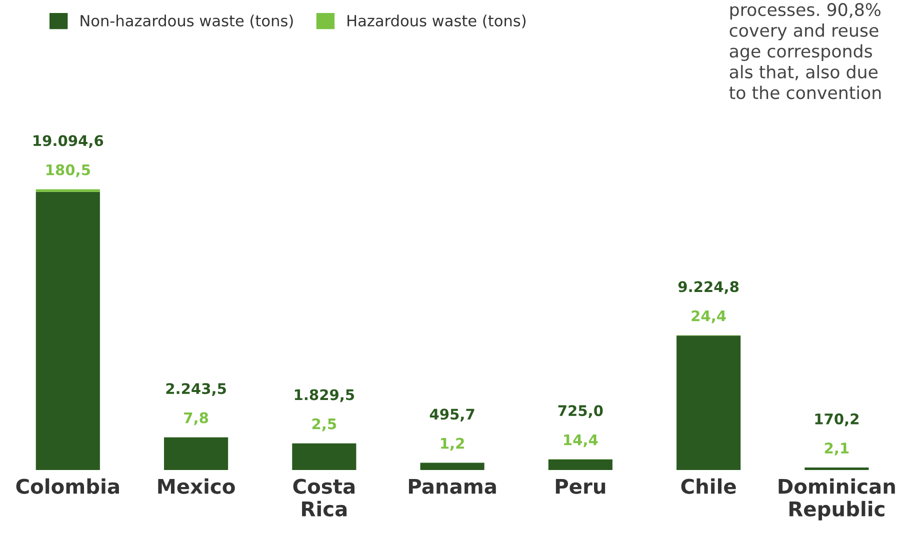 The width and height of the screenshot is (911, 544). I want to click on x-tick-label: Colombia, so click(67, 486).